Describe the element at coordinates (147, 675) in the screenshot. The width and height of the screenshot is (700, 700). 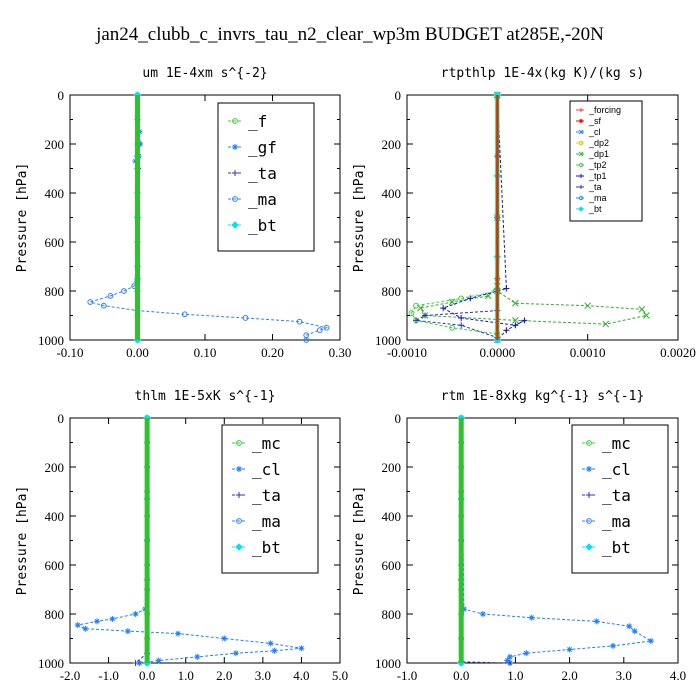
I see `x-tick-label: 0.0` at that location.